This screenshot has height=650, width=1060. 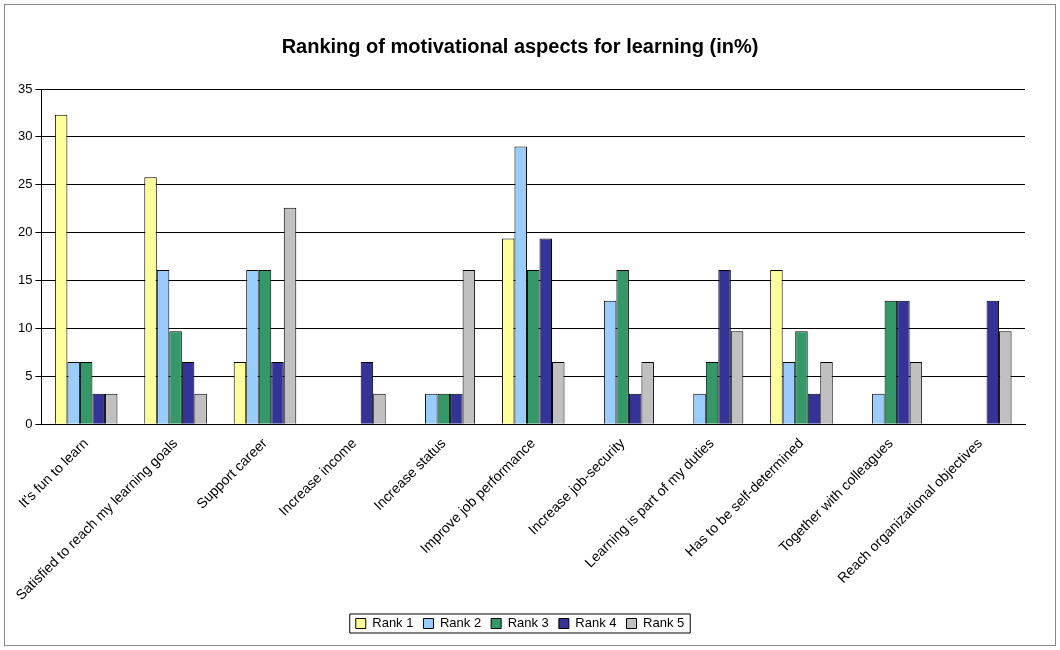 I want to click on legend-label: Rank 5, so click(x=664, y=623).